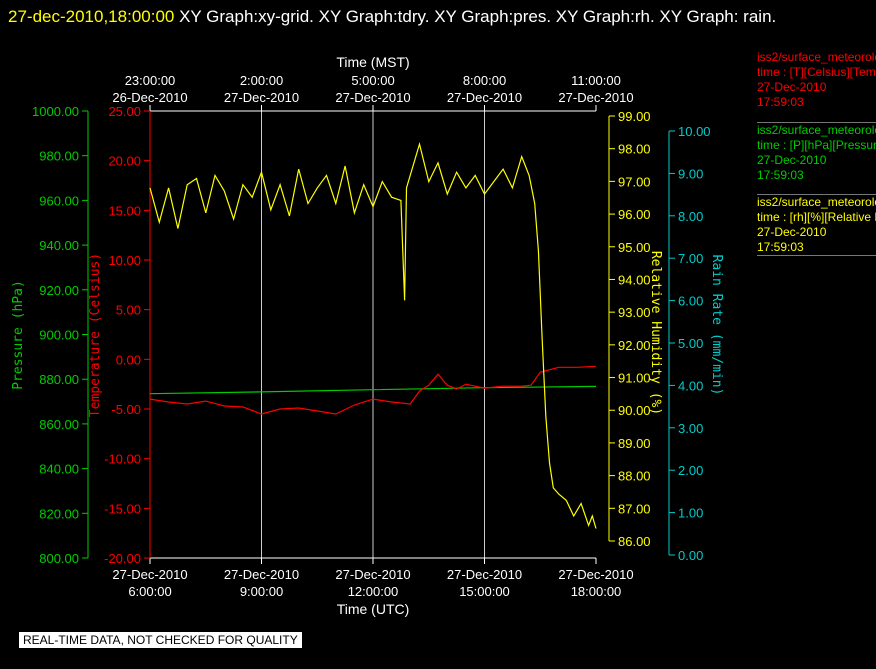 Image resolution: width=876 pixels, height=669 pixels. I want to click on rain-tick-label: 2.00, so click(690, 470).